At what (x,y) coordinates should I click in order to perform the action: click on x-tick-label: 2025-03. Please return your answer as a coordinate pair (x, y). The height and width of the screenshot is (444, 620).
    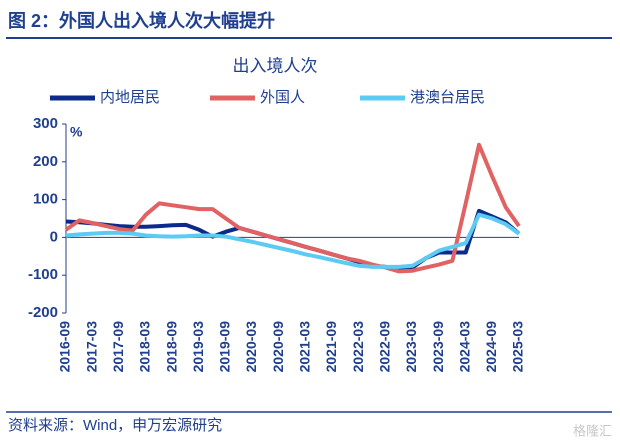
    Looking at the image, I should click on (518, 347).